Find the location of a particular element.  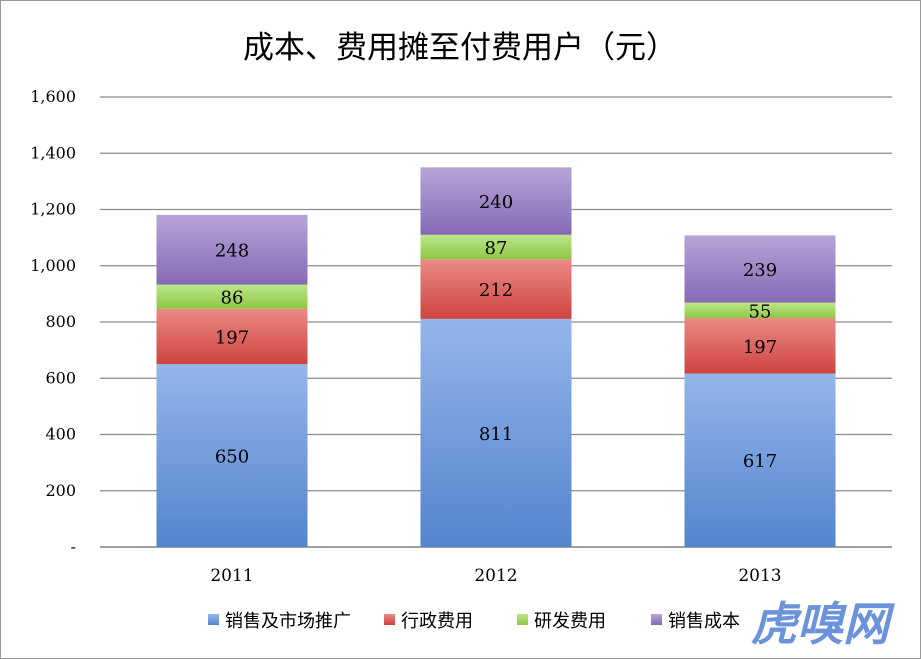

data-label: 212 is located at coordinates (496, 290).